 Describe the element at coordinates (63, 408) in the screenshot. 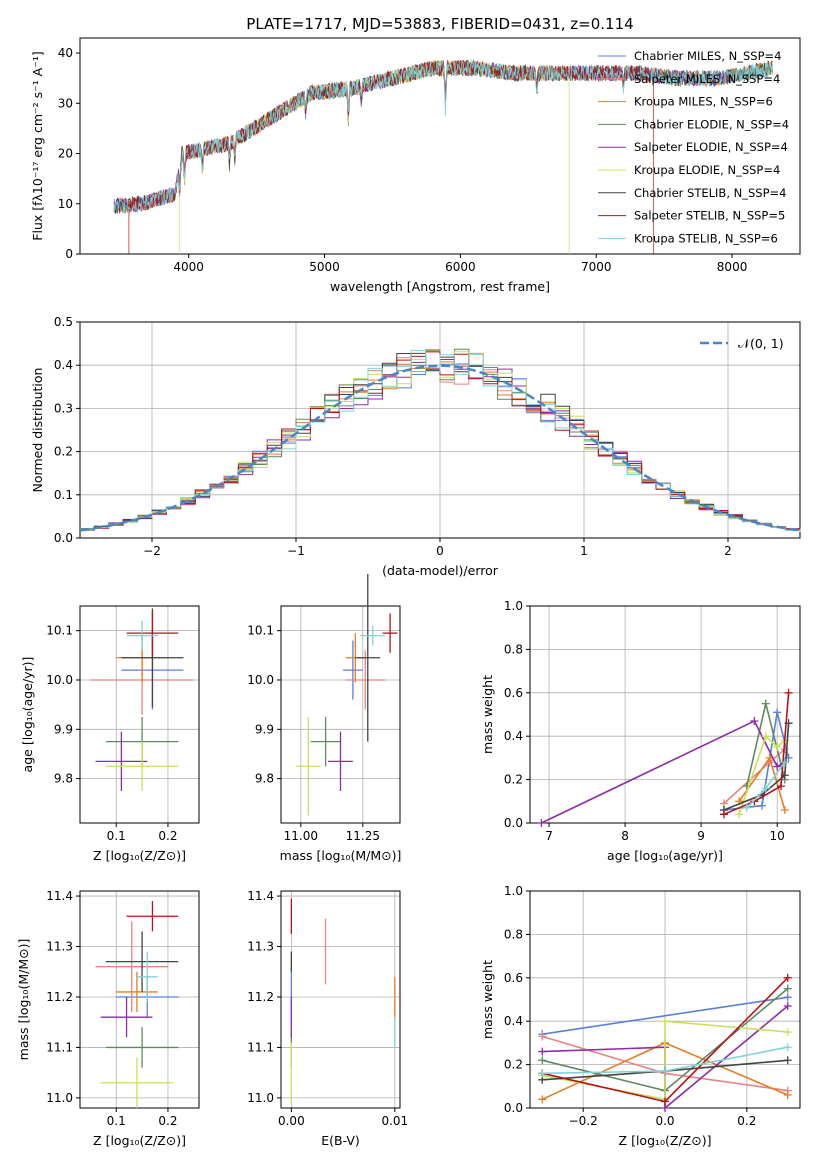

I see `residuals-ytick-label: 0.3` at that location.